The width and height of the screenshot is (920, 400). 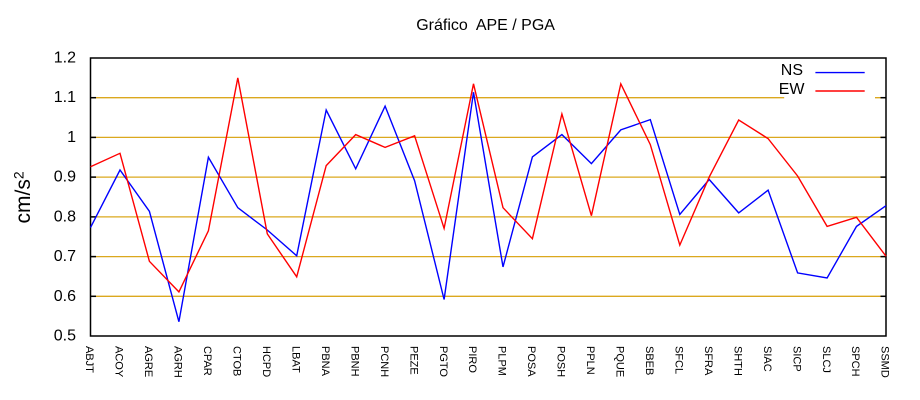 I want to click on svg-text: 1, so click(x=71, y=137).